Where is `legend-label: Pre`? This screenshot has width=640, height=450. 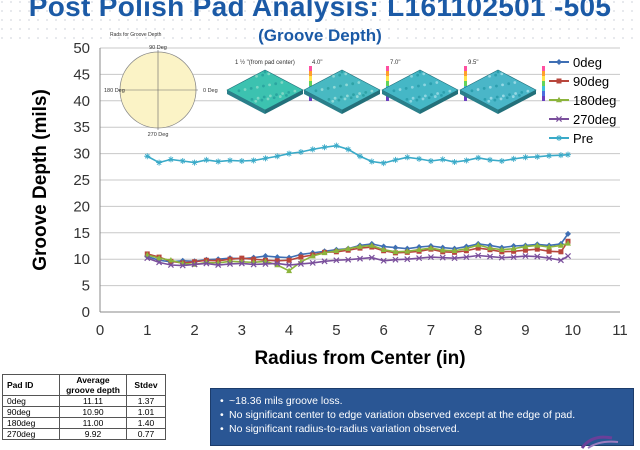 legend-label: Pre is located at coordinates (583, 138).